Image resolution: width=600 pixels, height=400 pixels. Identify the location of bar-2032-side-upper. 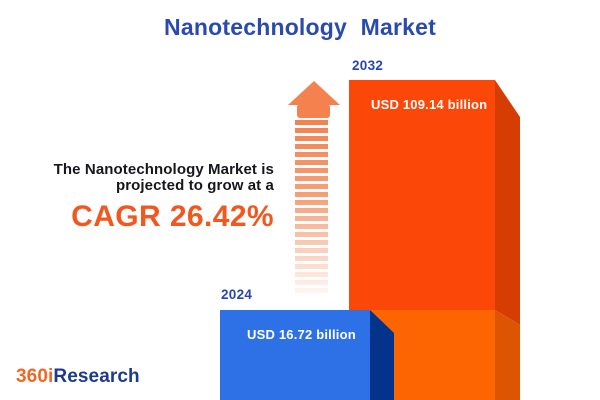
(507, 202).